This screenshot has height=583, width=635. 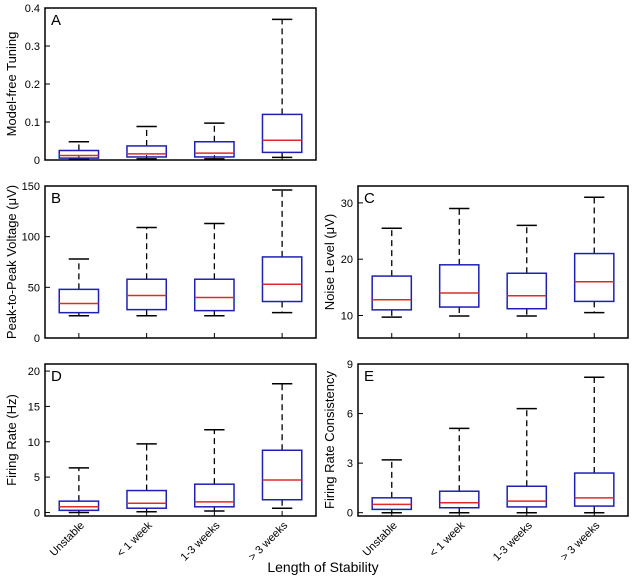 I want to click on panel-label: D, so click(x=56, y=376).